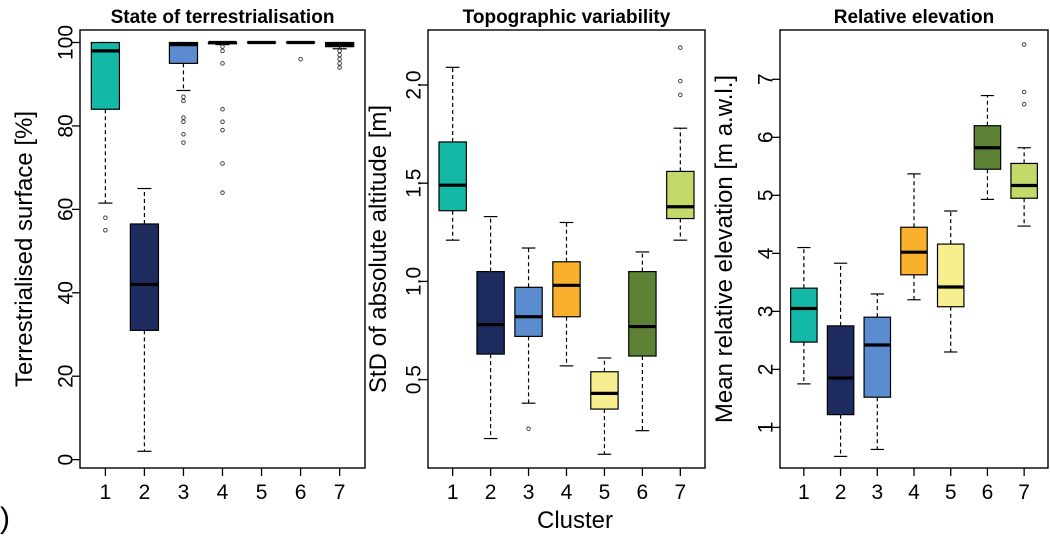  What do you see at coordinates (766, 137) in the screenshot?
I see `y-tick-label: 6` at bounding box center [766, 137].